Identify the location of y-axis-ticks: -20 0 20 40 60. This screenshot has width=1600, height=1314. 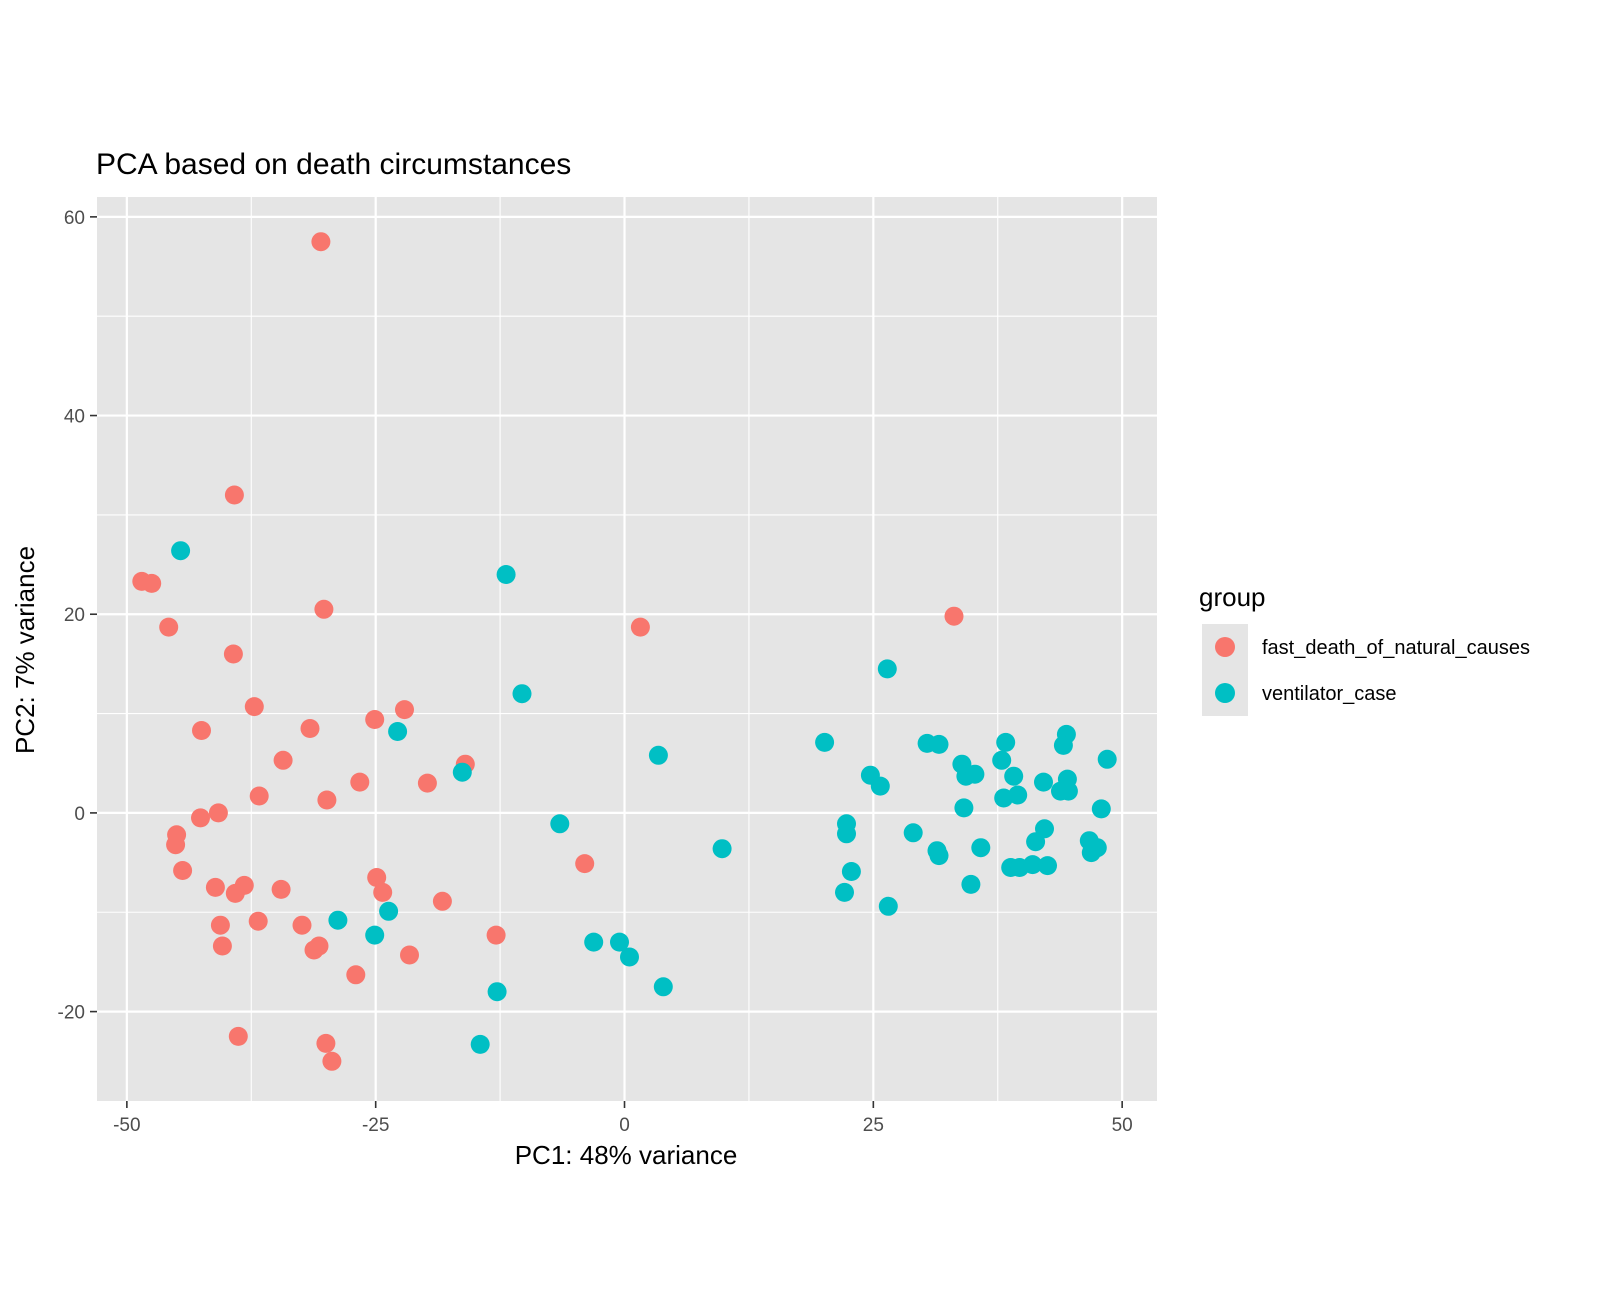
(77, 616).